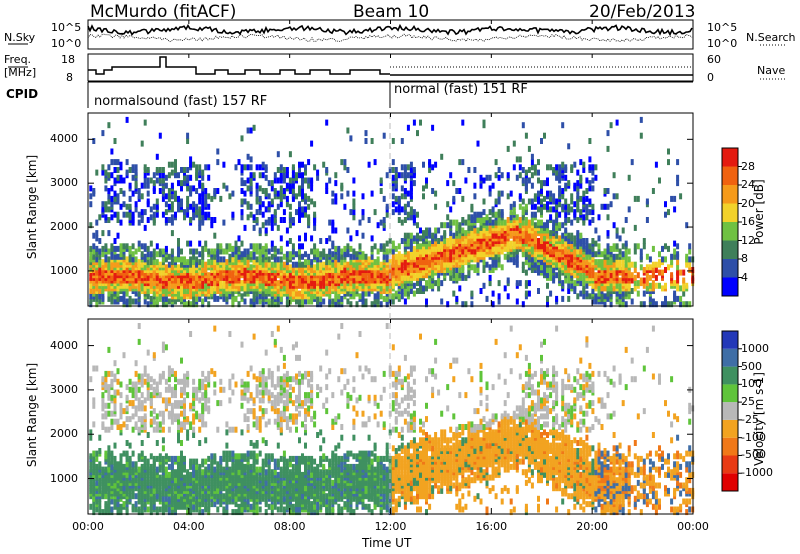 The image size is (800, 554). Describe the element at coordinates (66, 27) in the screenshot. I see `nsky-hi-tick: 10^5` at that location.